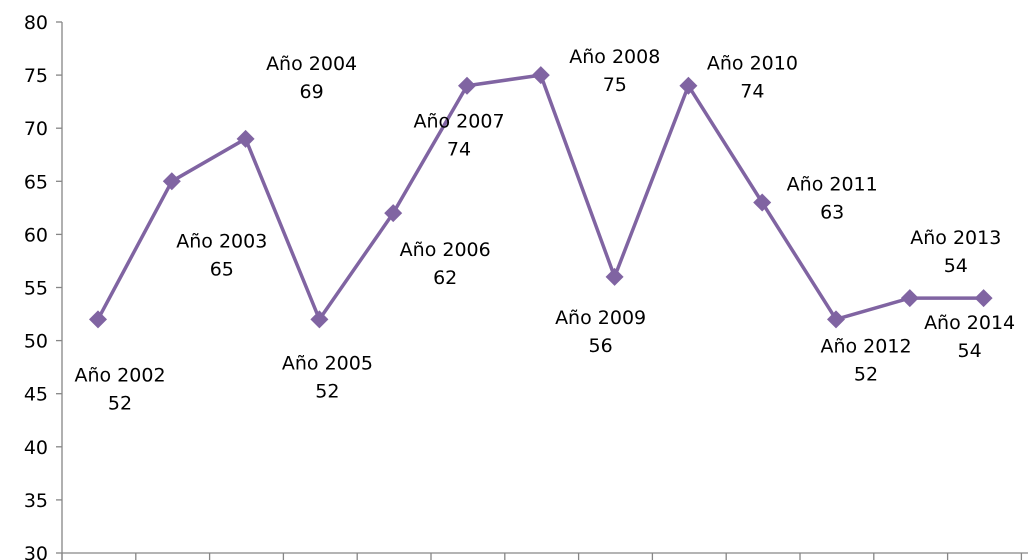 The height and width of the screenshot is (560, 1028). What do you see at coordinates (600, 332) in the screenshot?
I see `data-label: Año 2009 56` at bounding box center [600, 332].